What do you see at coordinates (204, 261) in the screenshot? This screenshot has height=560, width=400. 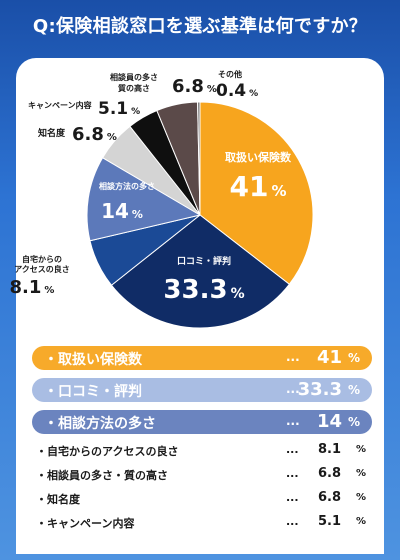 I see `slice-category-label: 口コミ・評判` at bounding box center [204, 261].